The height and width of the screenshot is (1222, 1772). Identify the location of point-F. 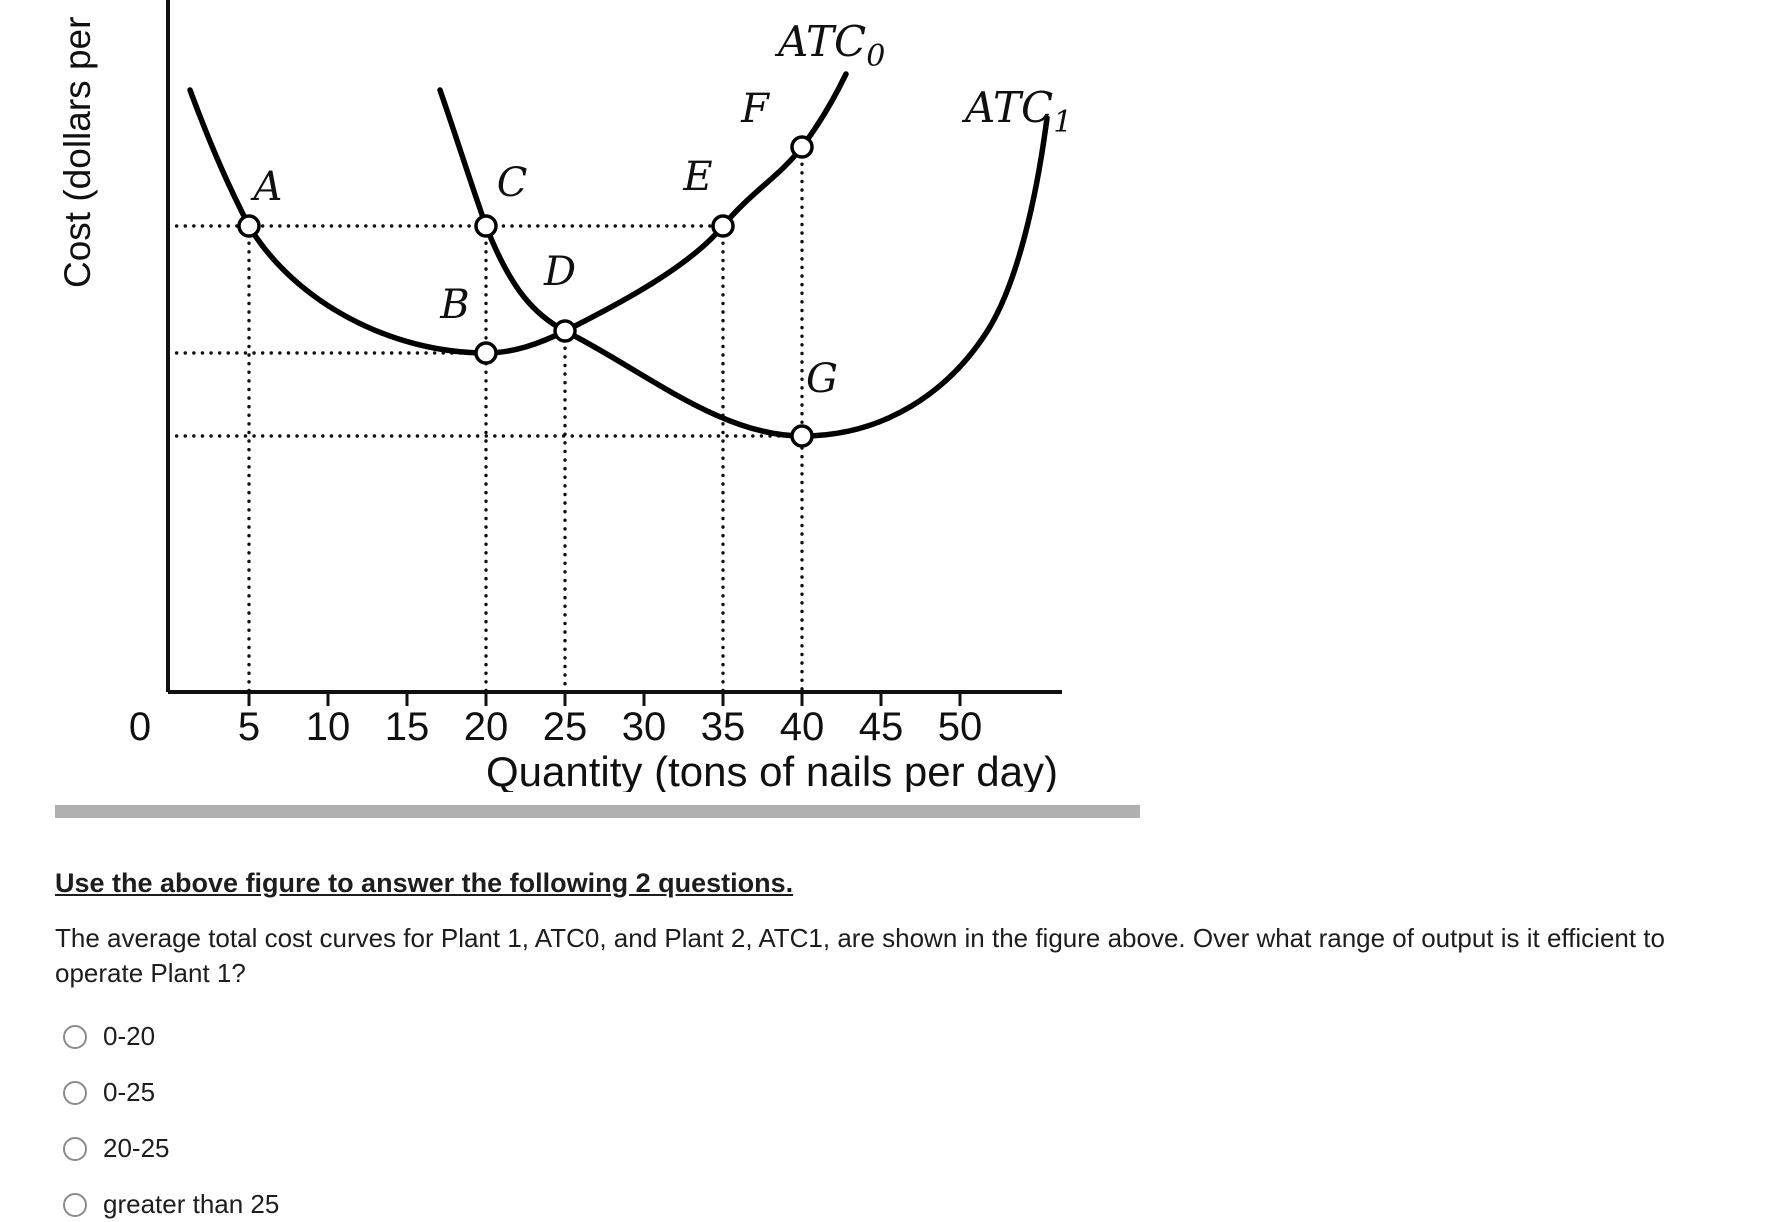
(802, 147).